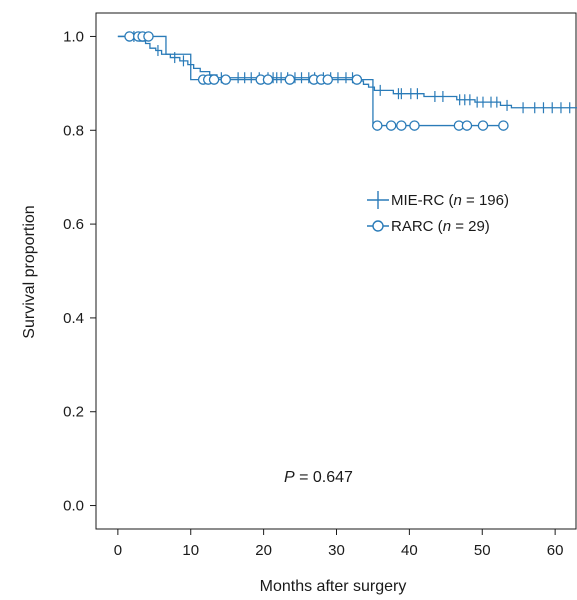  What do you see at coordinates (333, 586) in the screenshot?
I see `x-axis-title: Months after surgery` at bounding box center [333, 586].